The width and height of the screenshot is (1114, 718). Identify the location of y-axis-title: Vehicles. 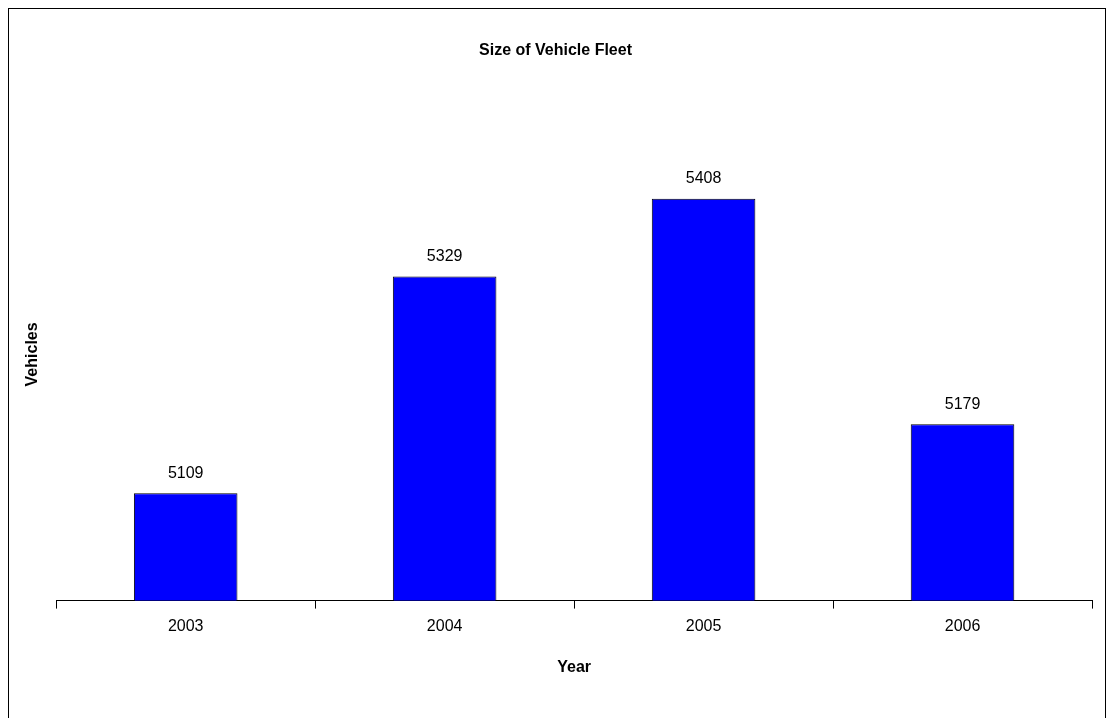
(32, 354).